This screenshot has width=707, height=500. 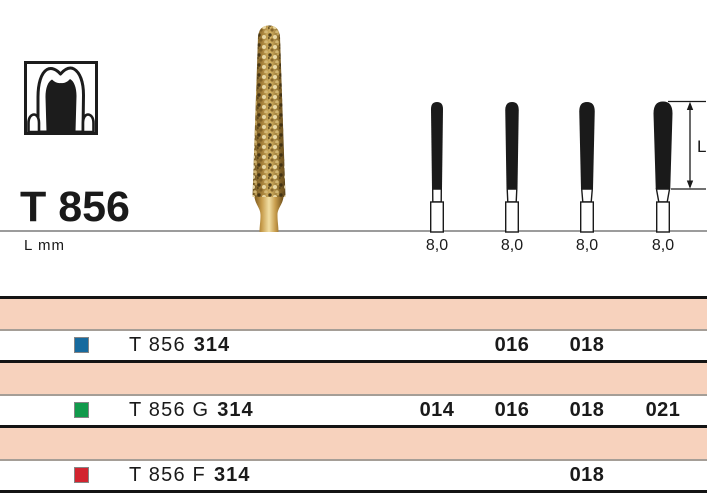 I want to click on length-value-4: 8,0, so click(x=663, y=245).